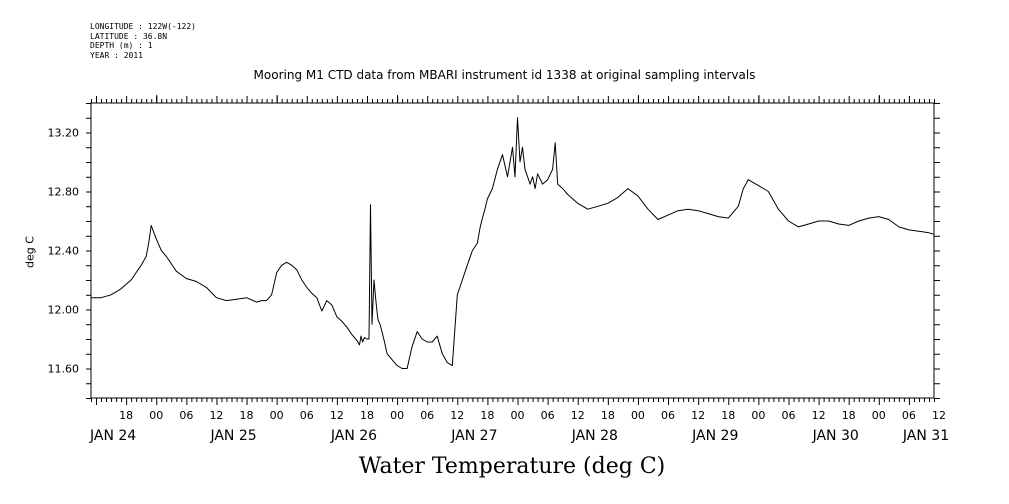 This screenshot has height=504, width=1009. Describe the element at coordinates (64, 251) in the screenshot. I see `y-tick-label: 12.40` at that location.